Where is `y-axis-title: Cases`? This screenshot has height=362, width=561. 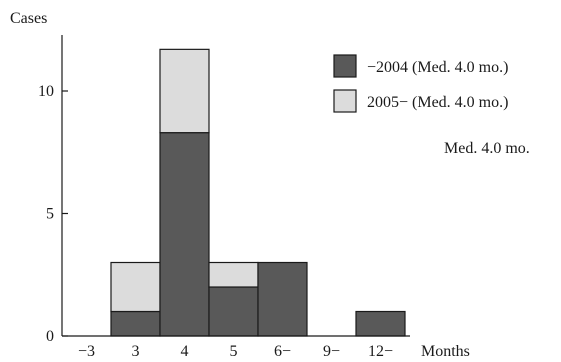
y-axis-title: Cases is located at coordinates (28, 18).